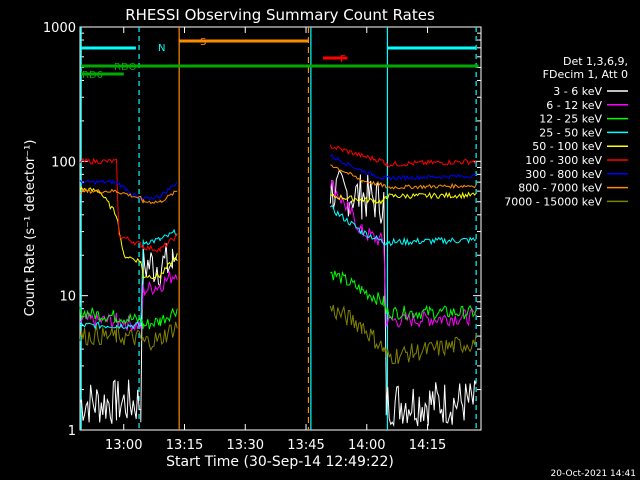  What do you see at coordinates (570, 132) in the screenshot?
I see `legend-label: 25 - 50 keV` at bounding box center [570, 132].